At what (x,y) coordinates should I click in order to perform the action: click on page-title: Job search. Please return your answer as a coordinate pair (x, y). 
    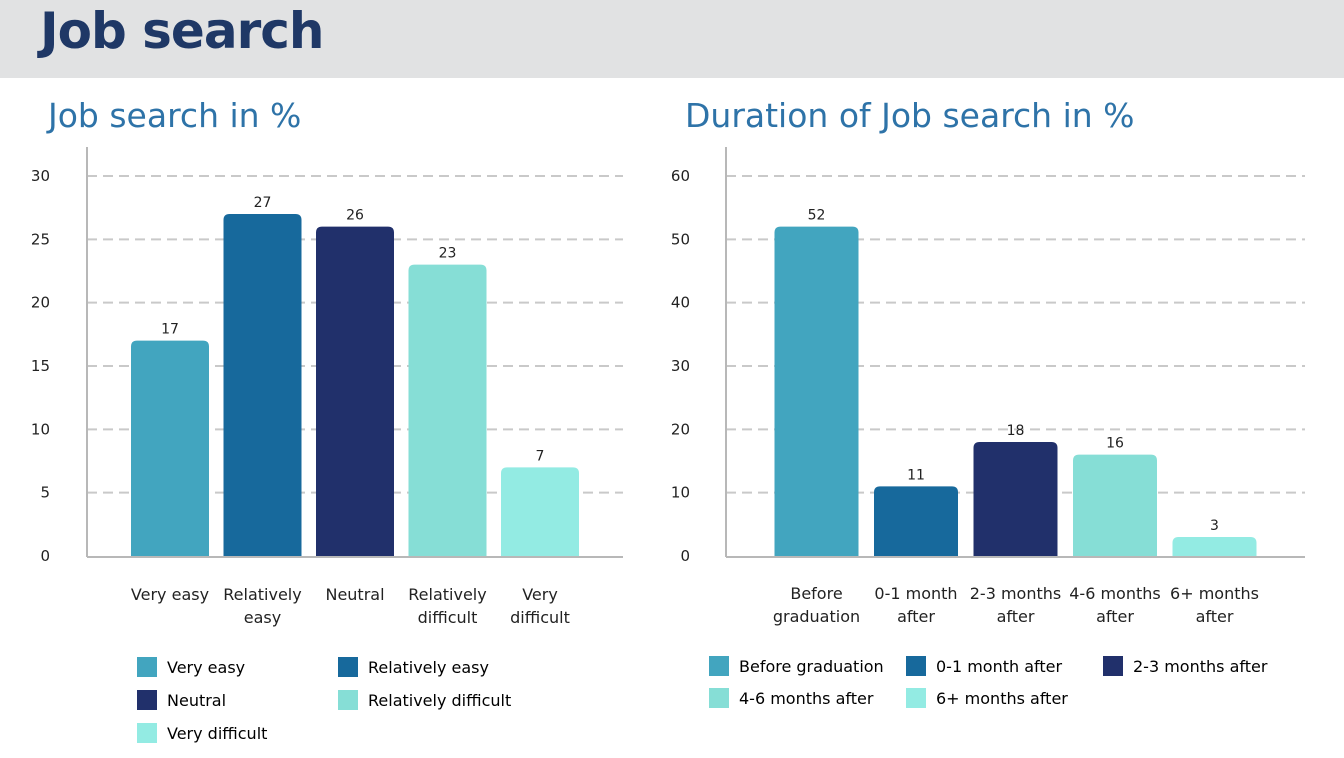
    Looking at the image, I should click on (182, 31).